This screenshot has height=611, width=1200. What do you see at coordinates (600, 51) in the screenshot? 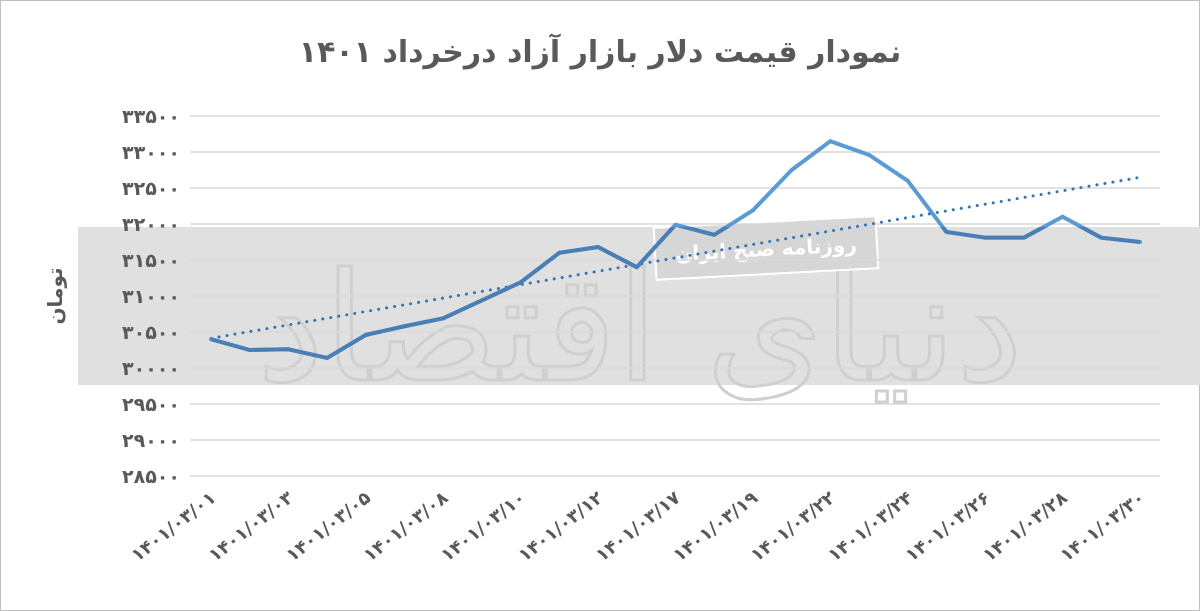
I see `chart-title: نمودار قیمت دلار بازار آزاد درخرداد ۱۴۰۱` at bounding box center [600, 51].